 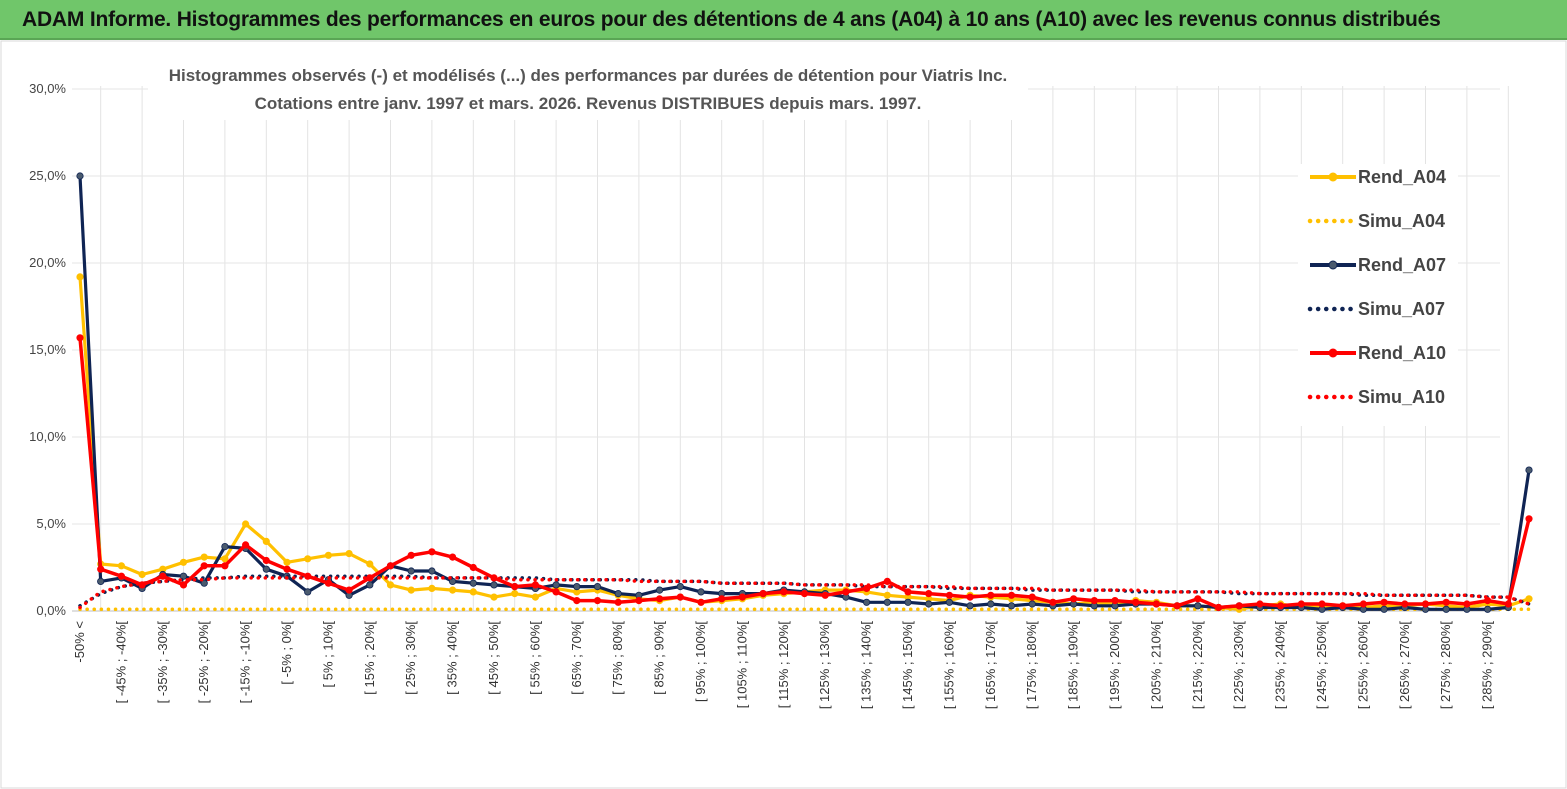 What do you see at coordinates (47, 436) in the screenshot?
I see `y-tick-label: 10,0%` at bounding box center [47, 436].